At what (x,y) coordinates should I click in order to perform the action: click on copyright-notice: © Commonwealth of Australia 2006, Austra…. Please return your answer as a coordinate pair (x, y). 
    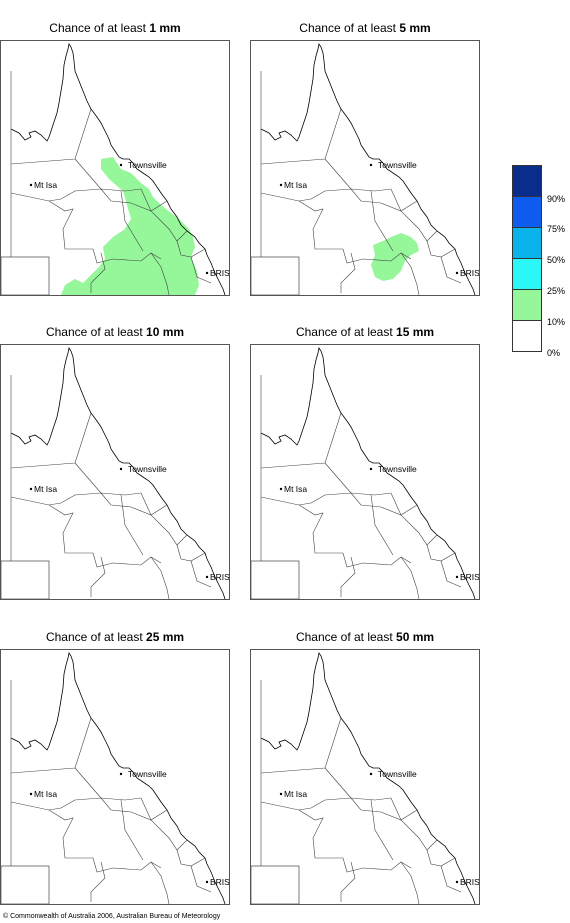
    Looking at the image, I should click on (112, 916).